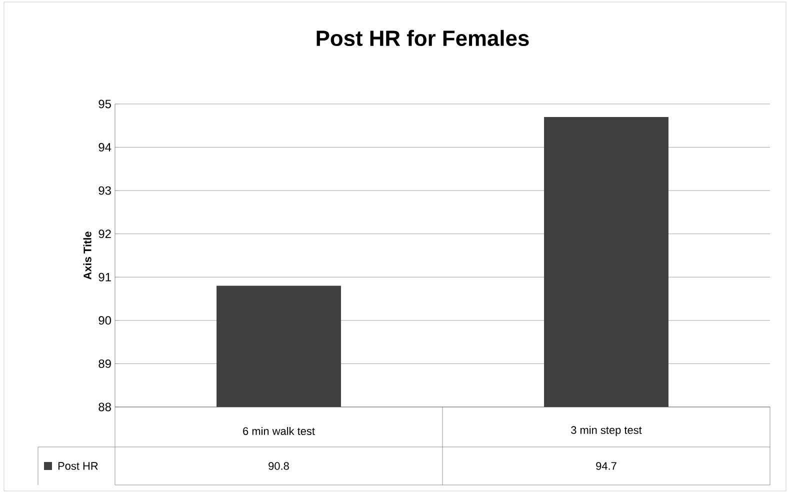 This screenshot has height=493, width=789. I want to click on y-tick-label: 95, so click(104, 104).